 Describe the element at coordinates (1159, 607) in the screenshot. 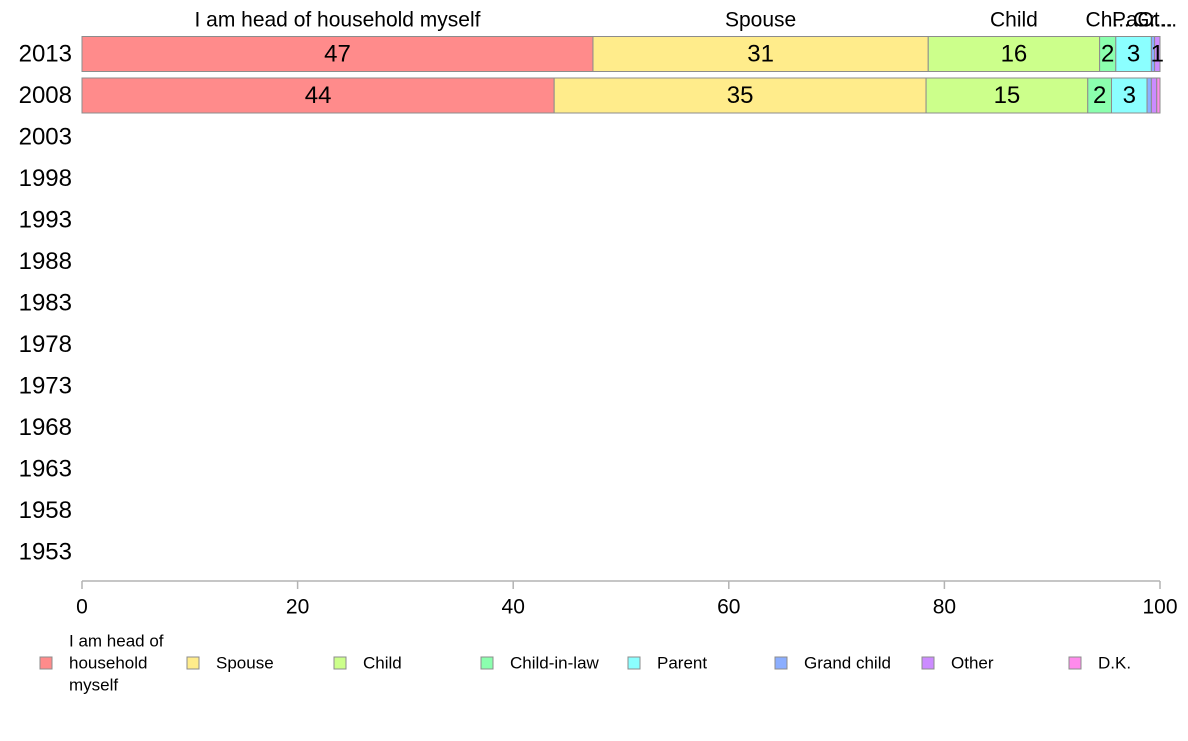

I see `x-tick-label: 100` at that location.